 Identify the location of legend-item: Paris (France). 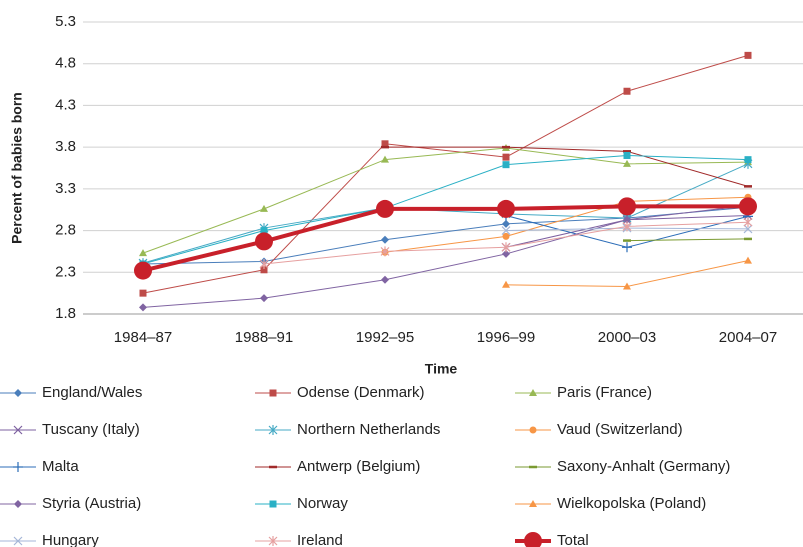
(583, 392).